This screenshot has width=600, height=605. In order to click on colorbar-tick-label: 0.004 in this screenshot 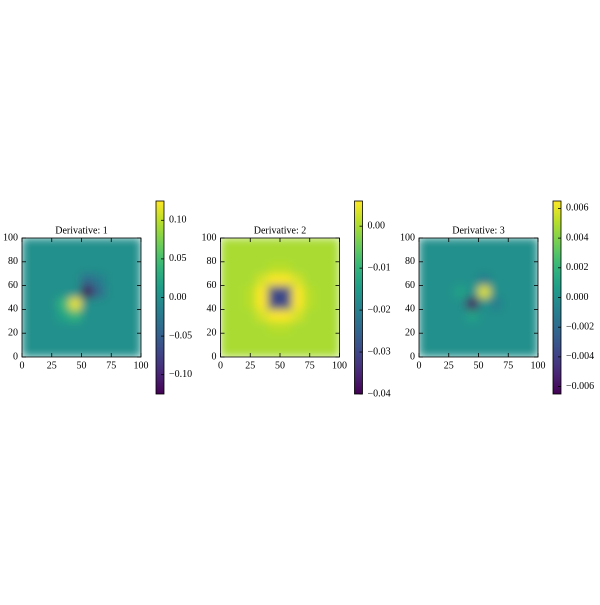, I will do `click(577, 237)`.